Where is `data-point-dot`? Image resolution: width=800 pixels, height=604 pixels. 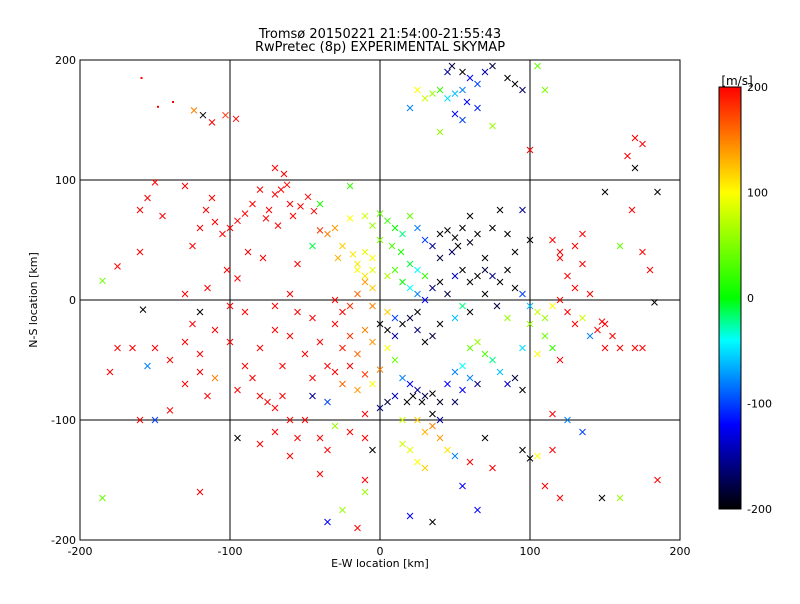 data-point-dot is located at coordinates (141, 78).